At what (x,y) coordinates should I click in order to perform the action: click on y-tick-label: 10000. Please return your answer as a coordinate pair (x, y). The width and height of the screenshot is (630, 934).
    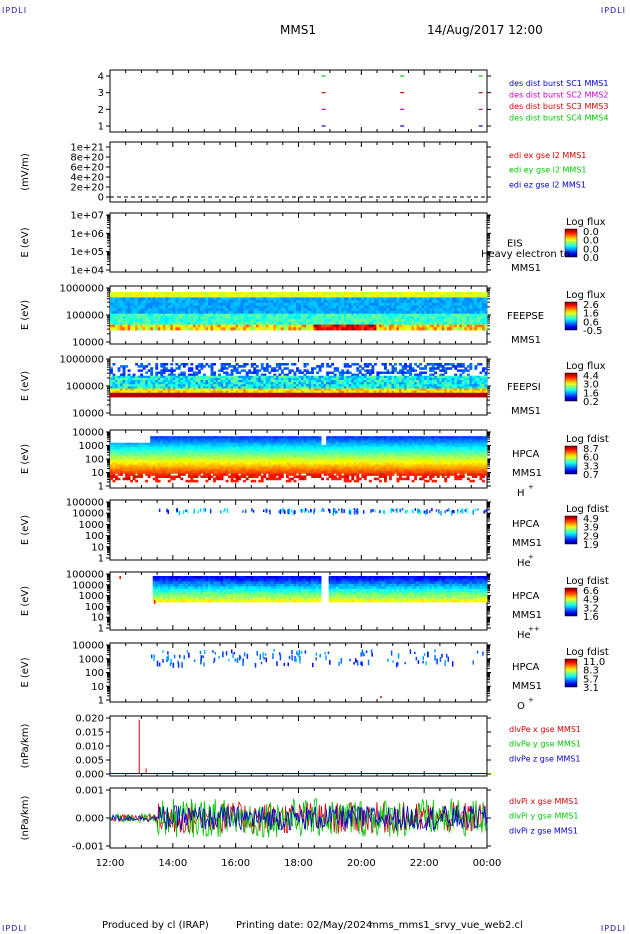
    Looking at the image, I should click on (88, 433).